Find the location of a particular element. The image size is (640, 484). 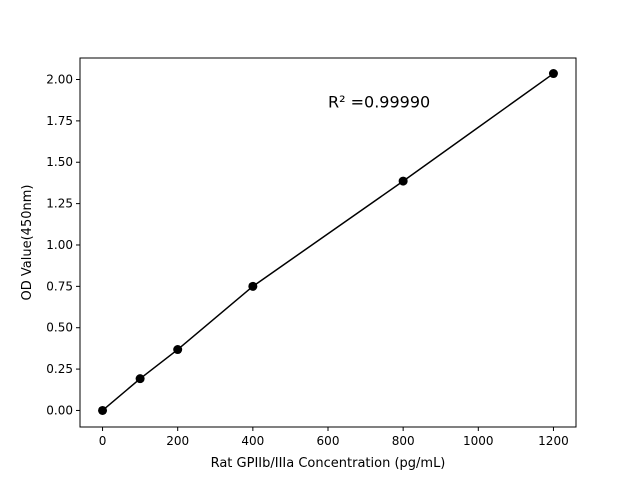

r-squared-annotation: R² =0.99990 is located at coordinates (379, 102).